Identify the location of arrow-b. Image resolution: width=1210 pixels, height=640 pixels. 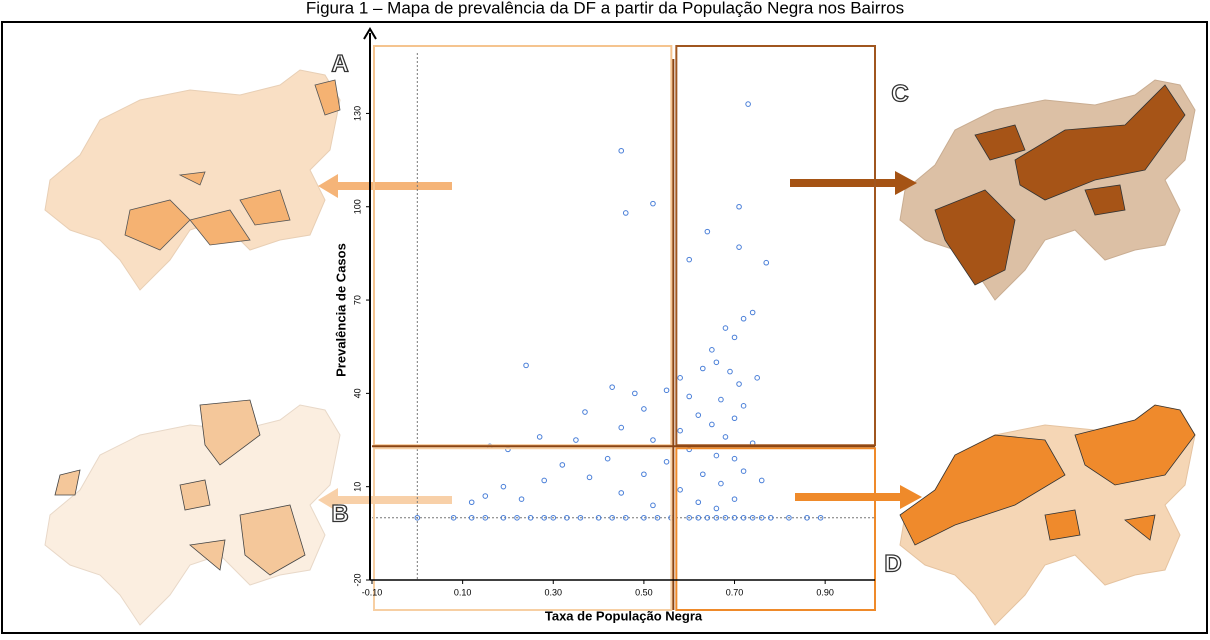
(385, 500).